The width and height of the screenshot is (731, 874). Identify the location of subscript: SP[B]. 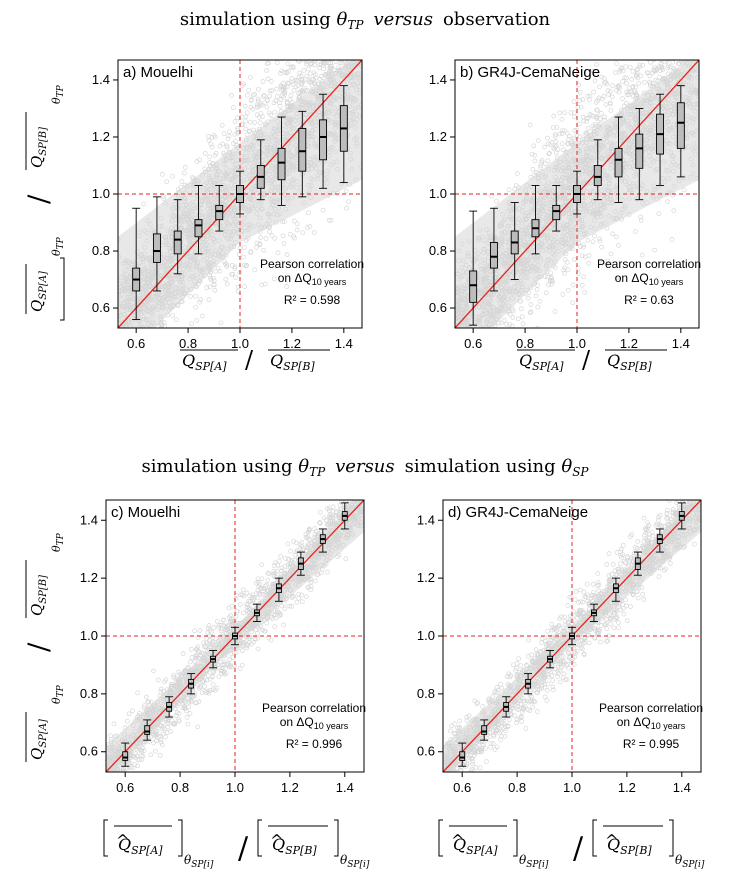
(43, 589).